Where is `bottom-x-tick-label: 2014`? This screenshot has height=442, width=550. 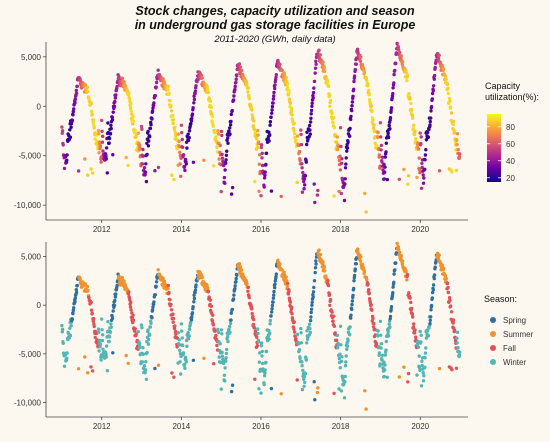
bottom-x-tick-label: 2014 is located at coordinates (181, 426).